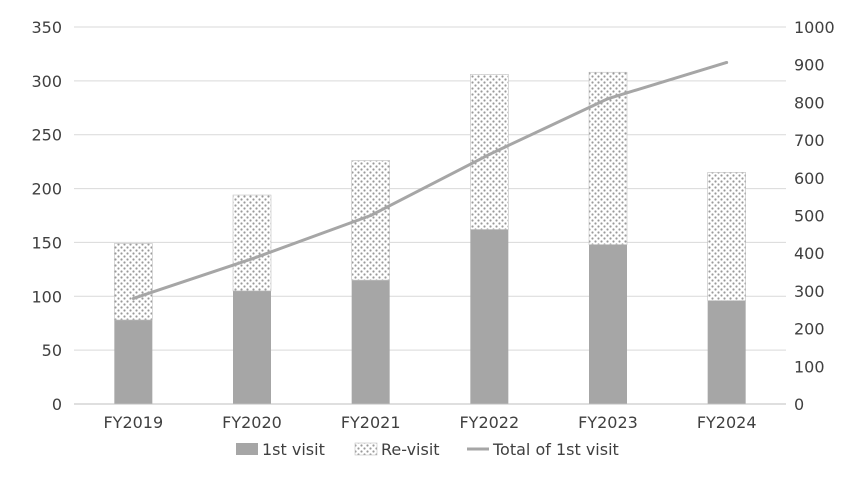  Describe the element at coordinates (809, 291) in the screenshot. I see `y-right-tick-label: 300` at that location.